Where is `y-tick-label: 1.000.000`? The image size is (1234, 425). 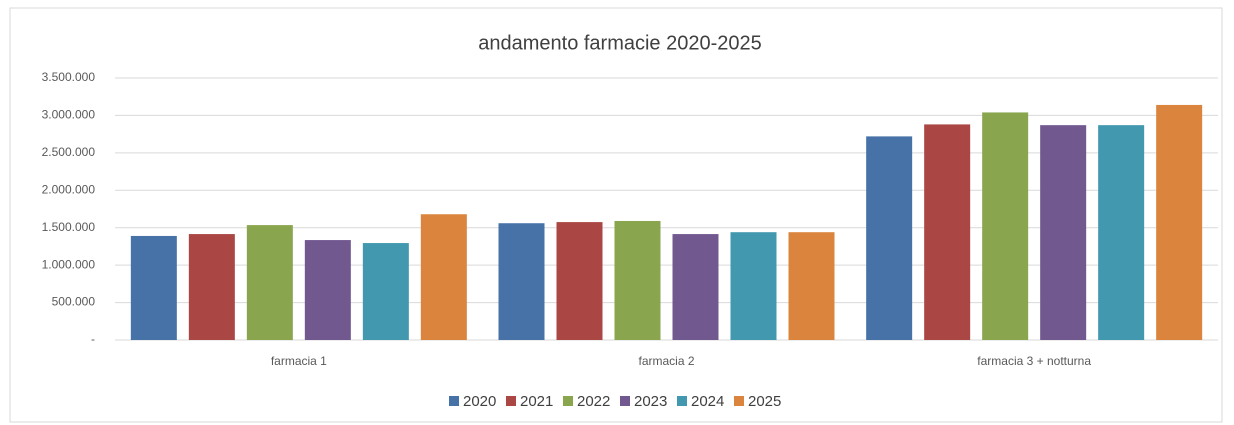
y-tick-label: 1.000.000 is located at coordinates (69, 264).